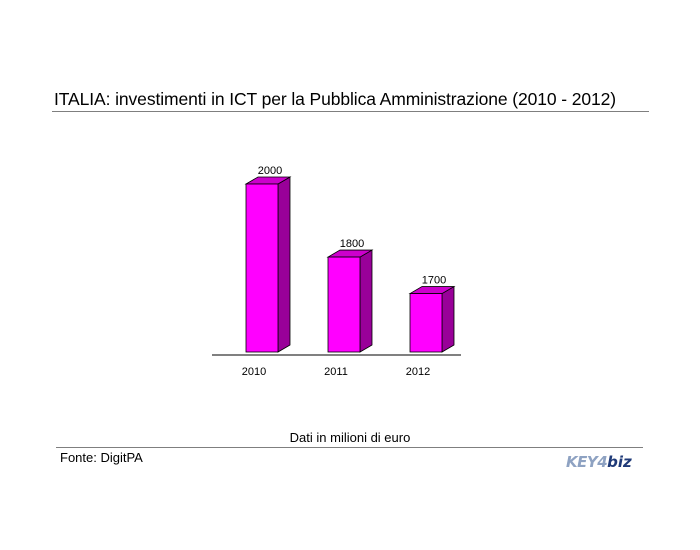 The width and height of the screenshot is (700, 550). What do you see at coordinates (599, 462) in the screenshot?
I see `key4biz-logo: KEY4biz` at bounding box center [599, 462].